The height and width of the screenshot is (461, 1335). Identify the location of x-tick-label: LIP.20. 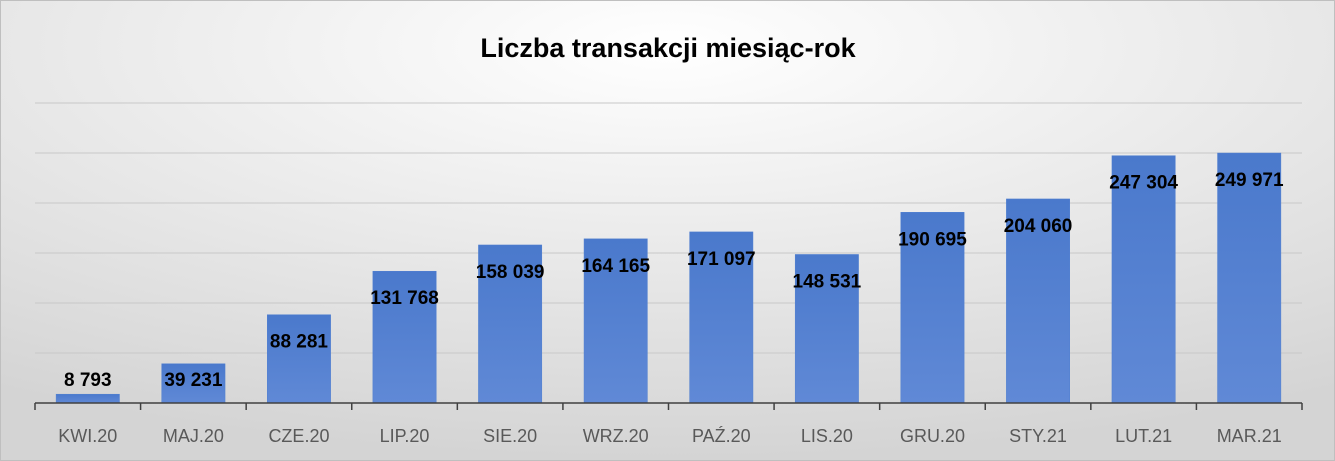
(405, 436).